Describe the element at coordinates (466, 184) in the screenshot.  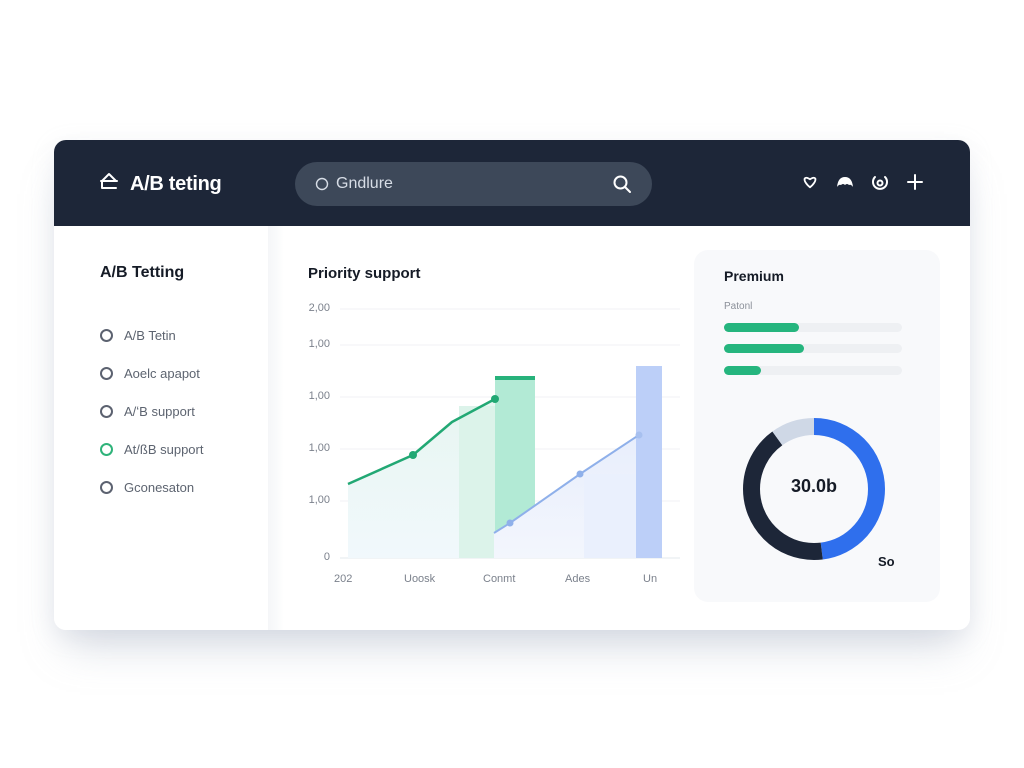
I see `search-input` at that location.